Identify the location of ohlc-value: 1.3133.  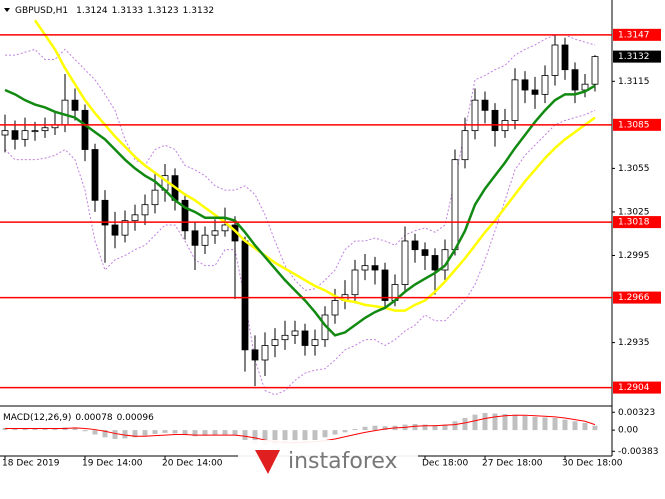
(128, 11).